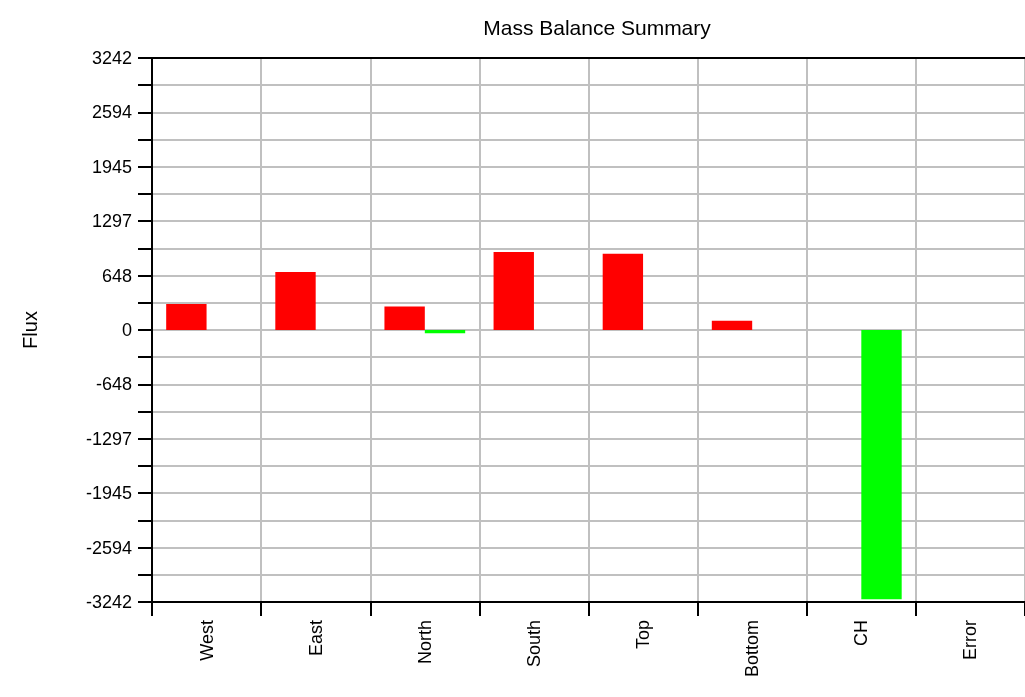  I want to click on y-tick-label: 1945, so click(111, 166).